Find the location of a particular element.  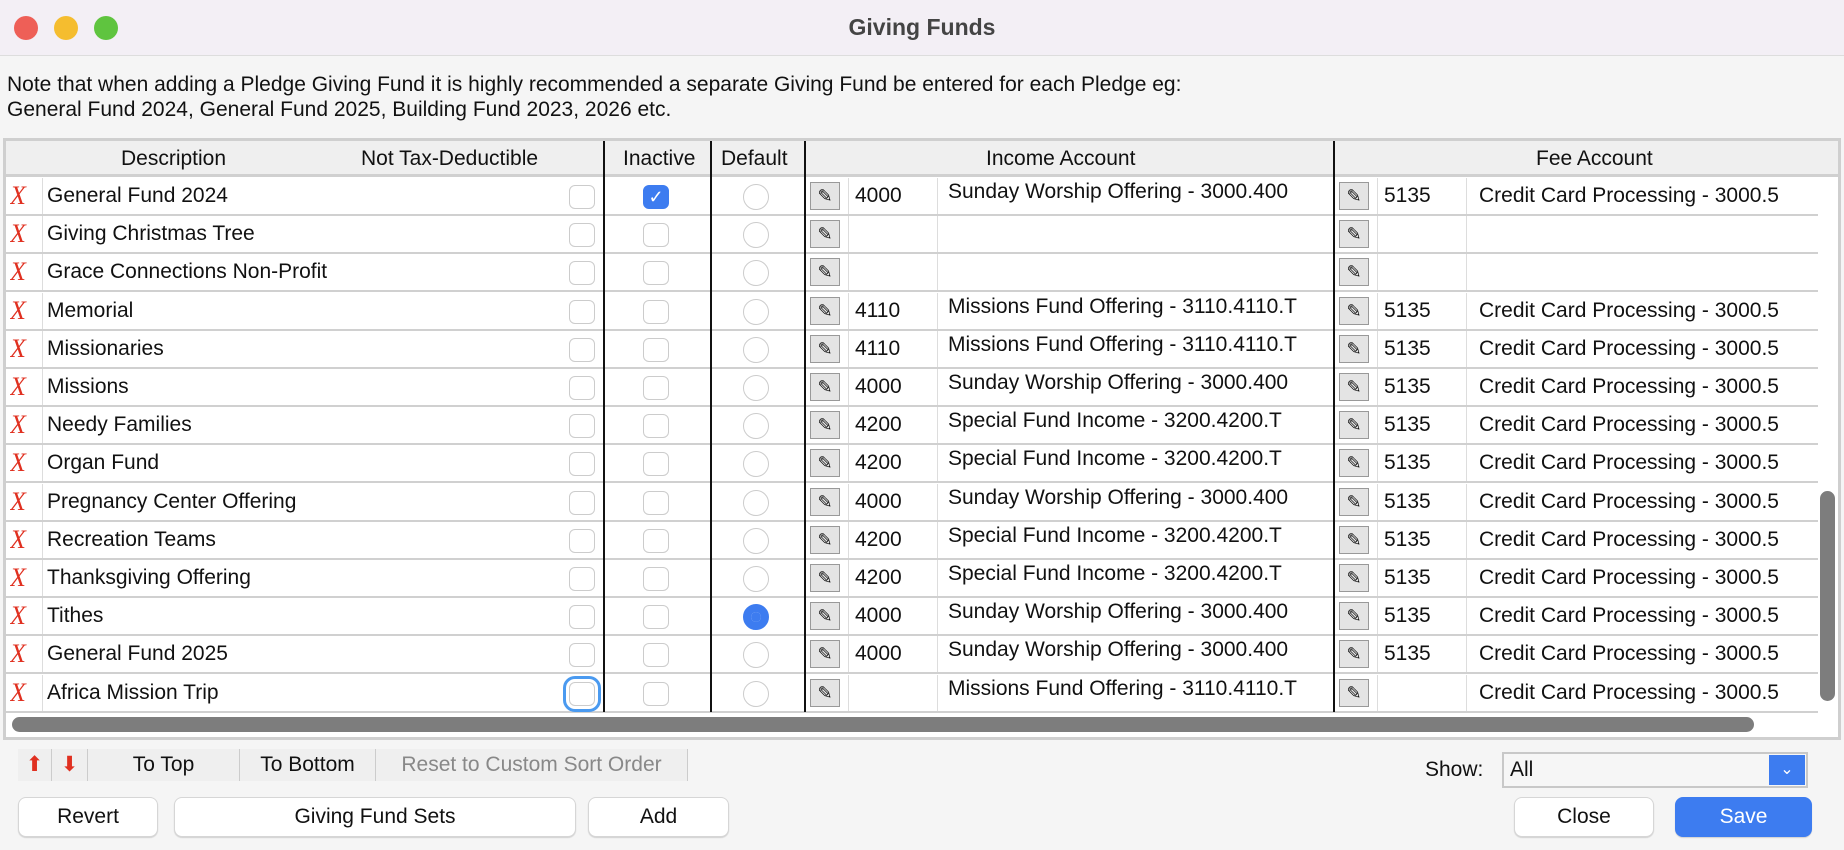

description-cell: Organ Fund is located at coordinates (302, 463).